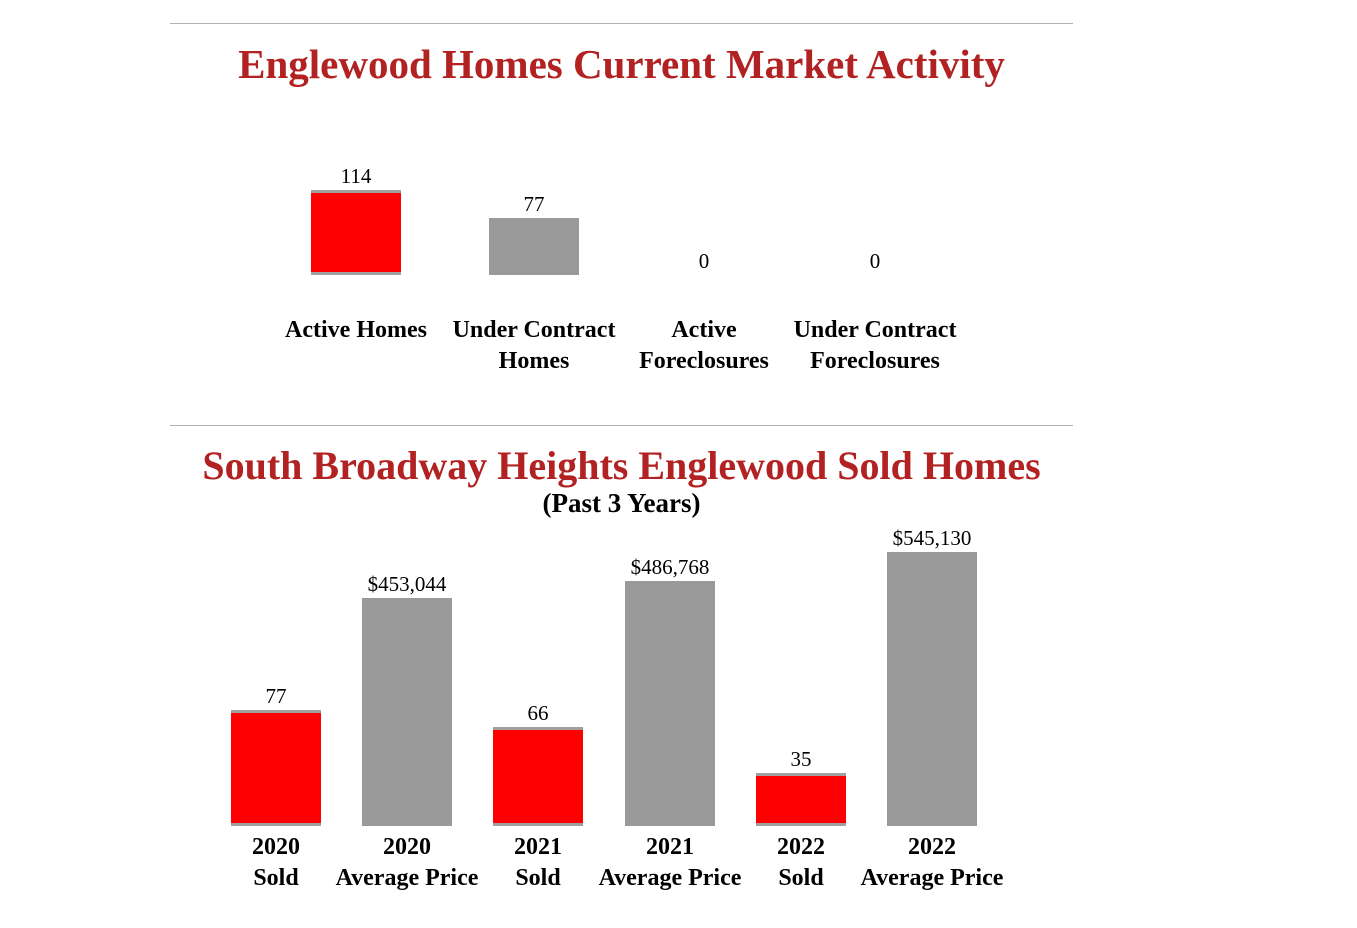  I want to click on middle-divider, so click(621, 425).